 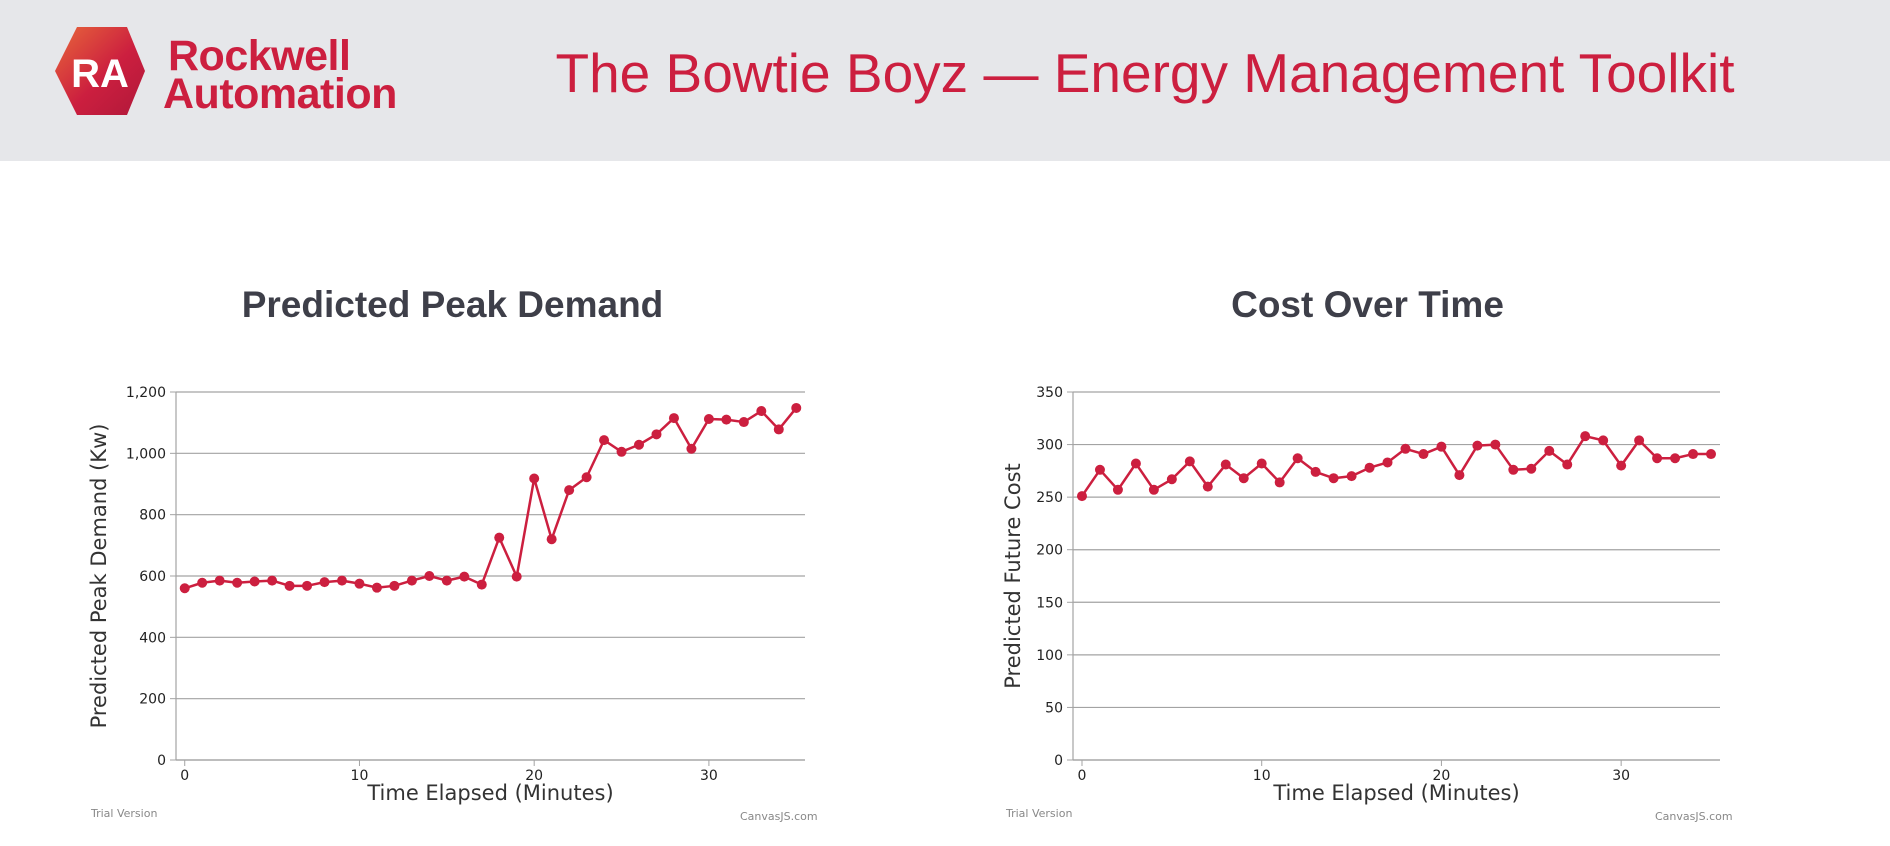 I want to click on canvasjs-credit-right: CanvasJS.com, so click(x=1694, y=816).